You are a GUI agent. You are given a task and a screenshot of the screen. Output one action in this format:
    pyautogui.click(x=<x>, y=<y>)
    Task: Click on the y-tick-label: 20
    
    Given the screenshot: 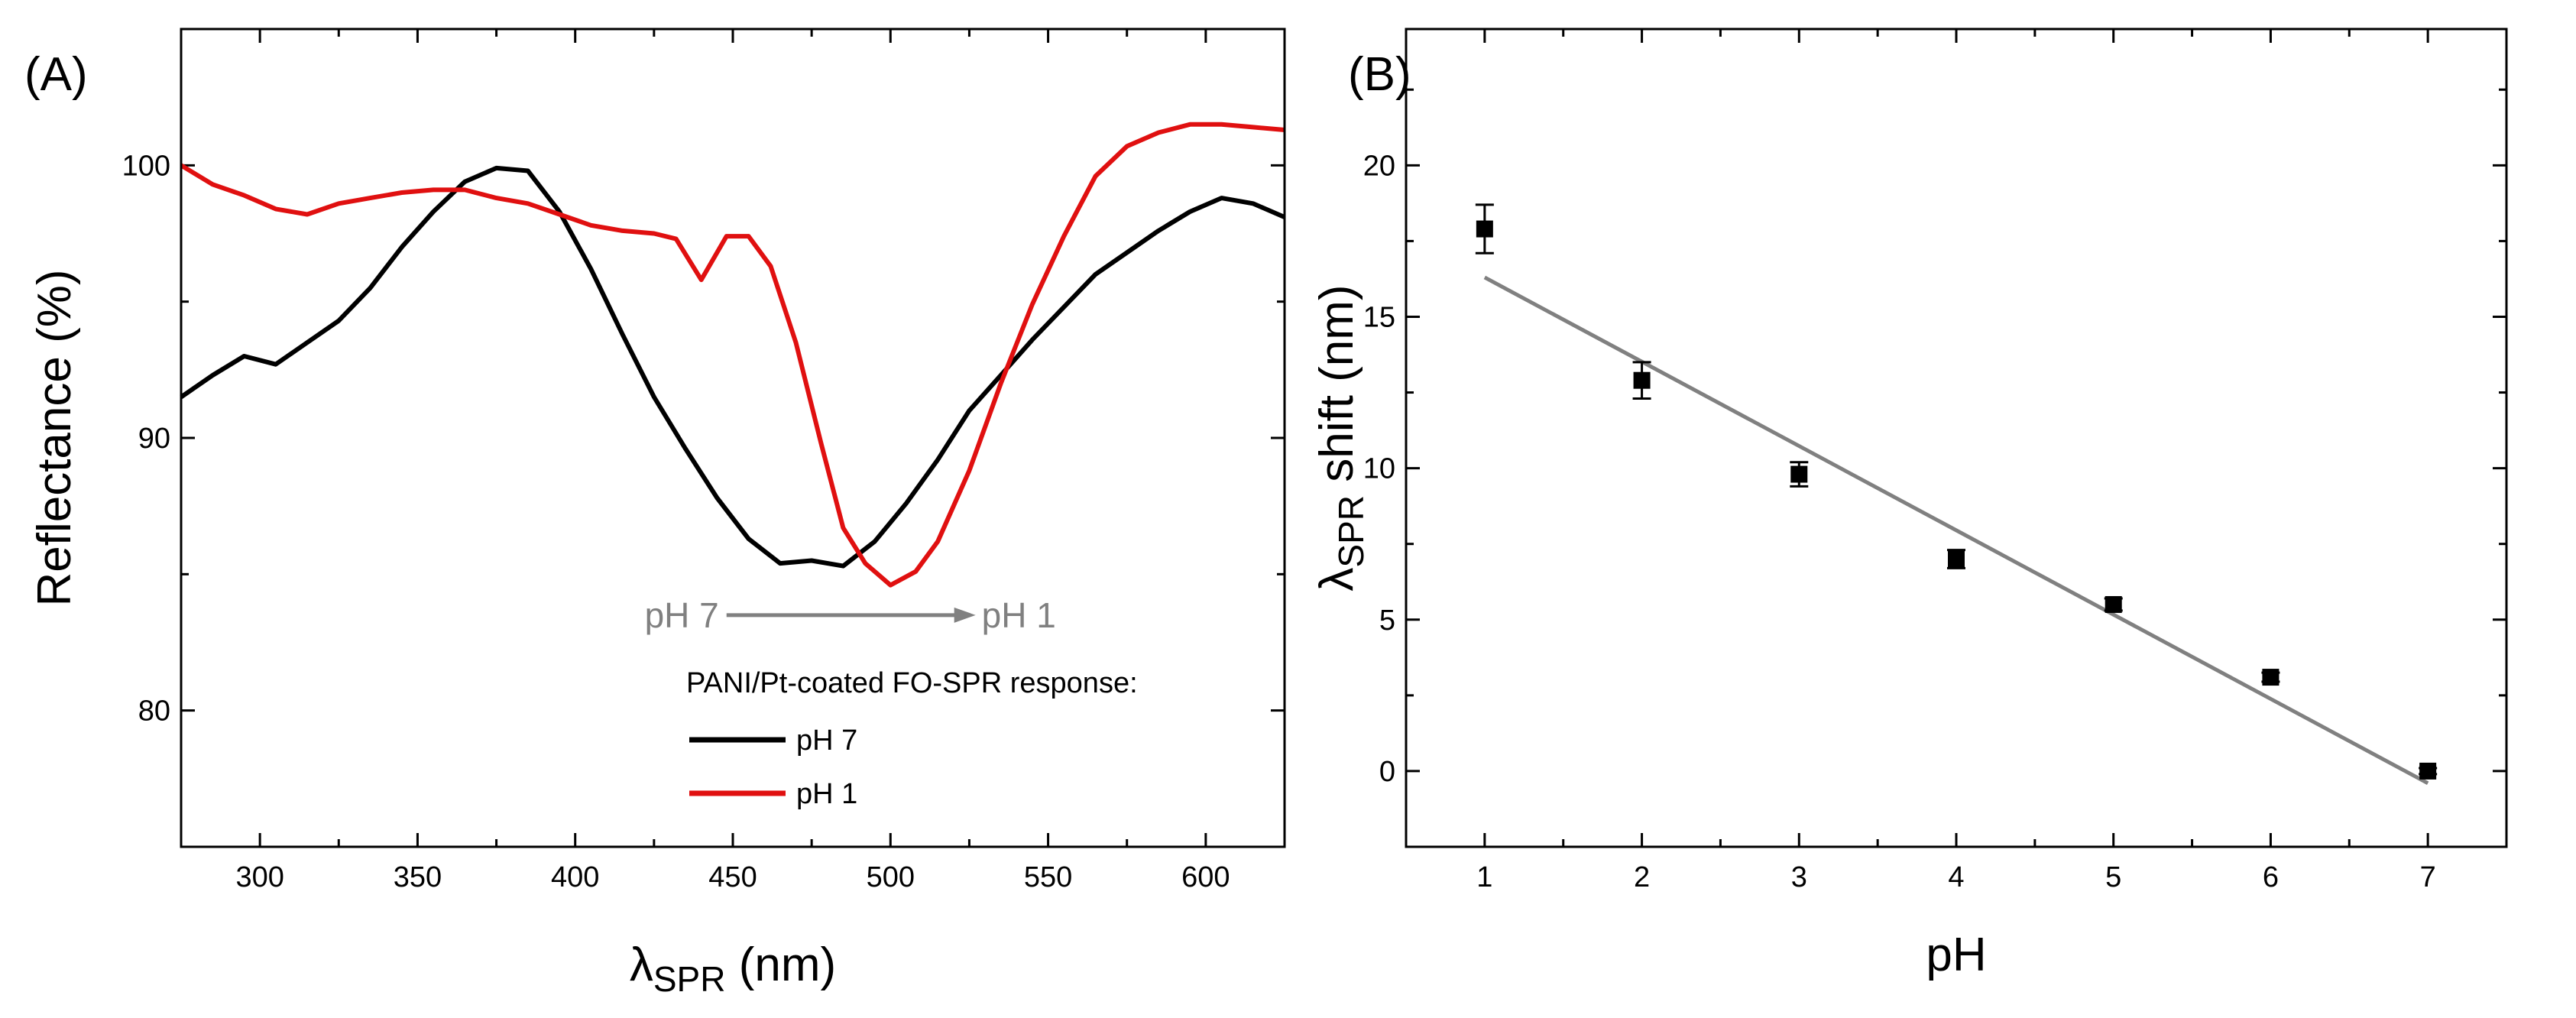 What is the action you would take?
    pyautogui.click(x=1379, y=166)
    